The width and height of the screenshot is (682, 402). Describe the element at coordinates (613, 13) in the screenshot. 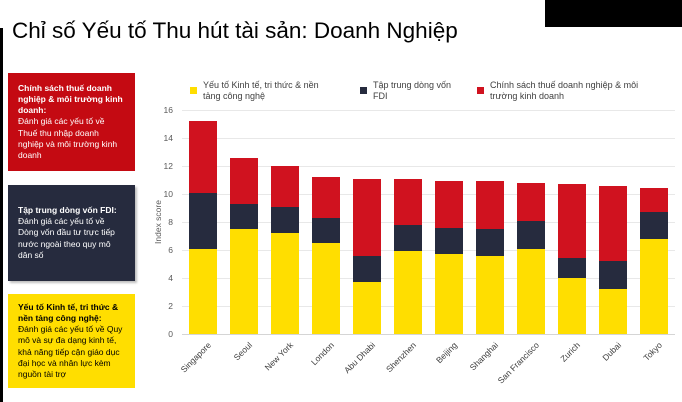

I see `logo-placeholder` at that location.